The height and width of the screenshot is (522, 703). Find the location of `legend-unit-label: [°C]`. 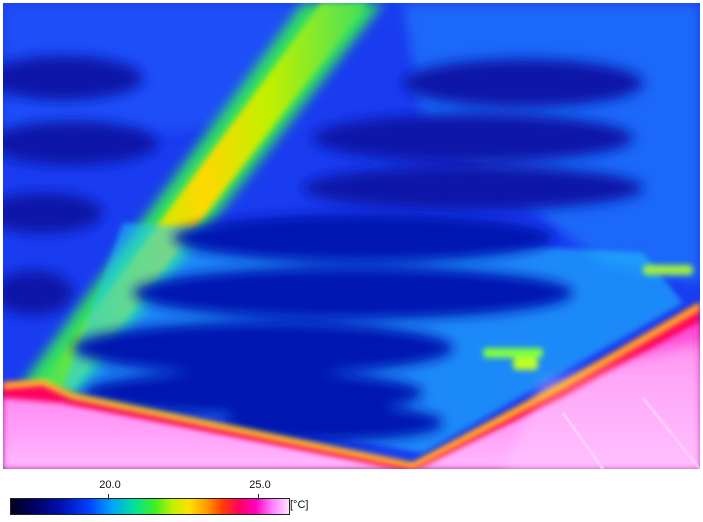

legend-unit-label: [°C] is located at coordinates (299, 505).